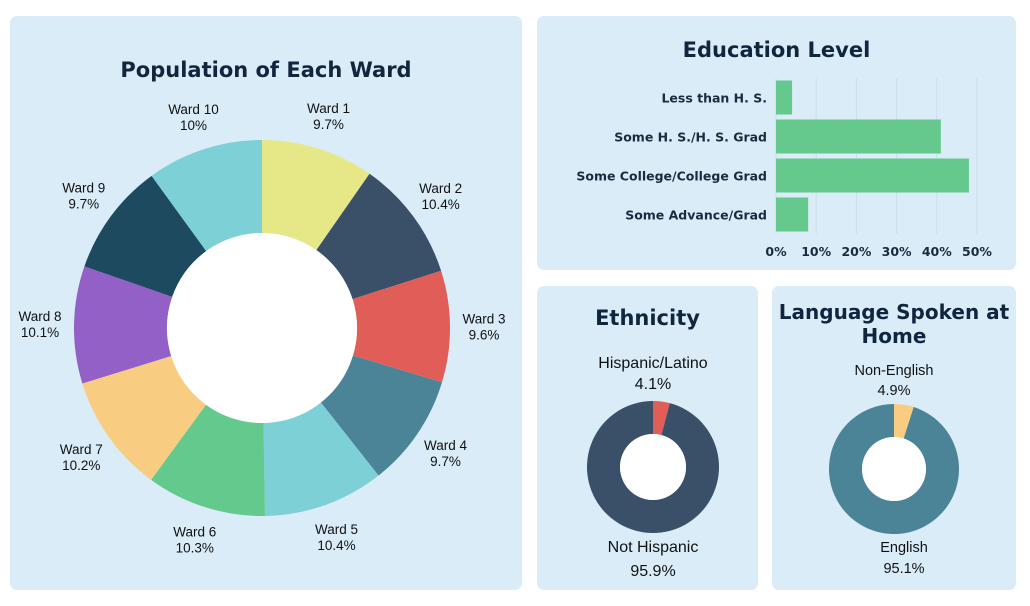  What do you see at coordinates (194, 532) in the screenshot?
I see `slice-label-ward-6: Ward 6` at bounding box center [194, 532].